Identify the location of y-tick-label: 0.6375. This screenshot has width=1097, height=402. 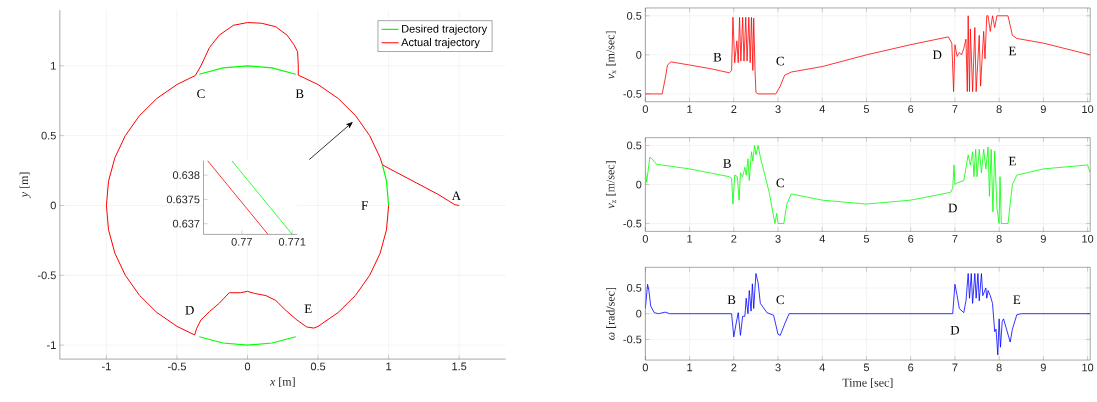
(183, 199).